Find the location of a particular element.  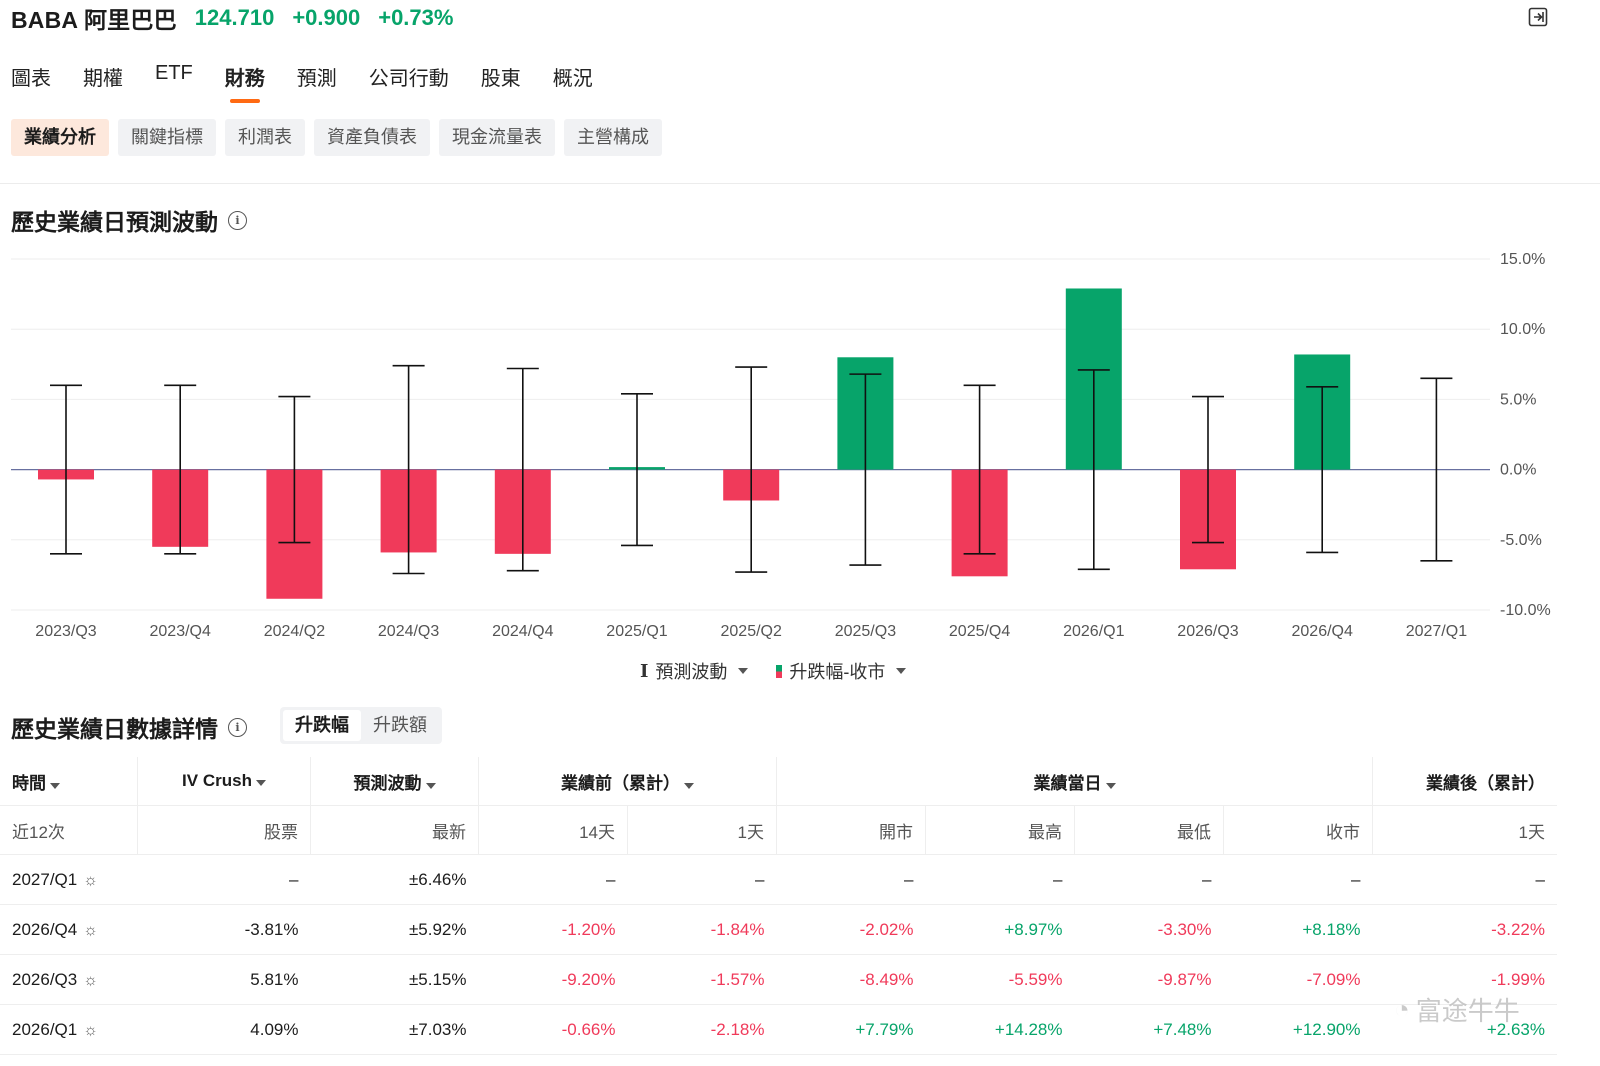

col-time: 時間 is located at coordinates (69, 781).